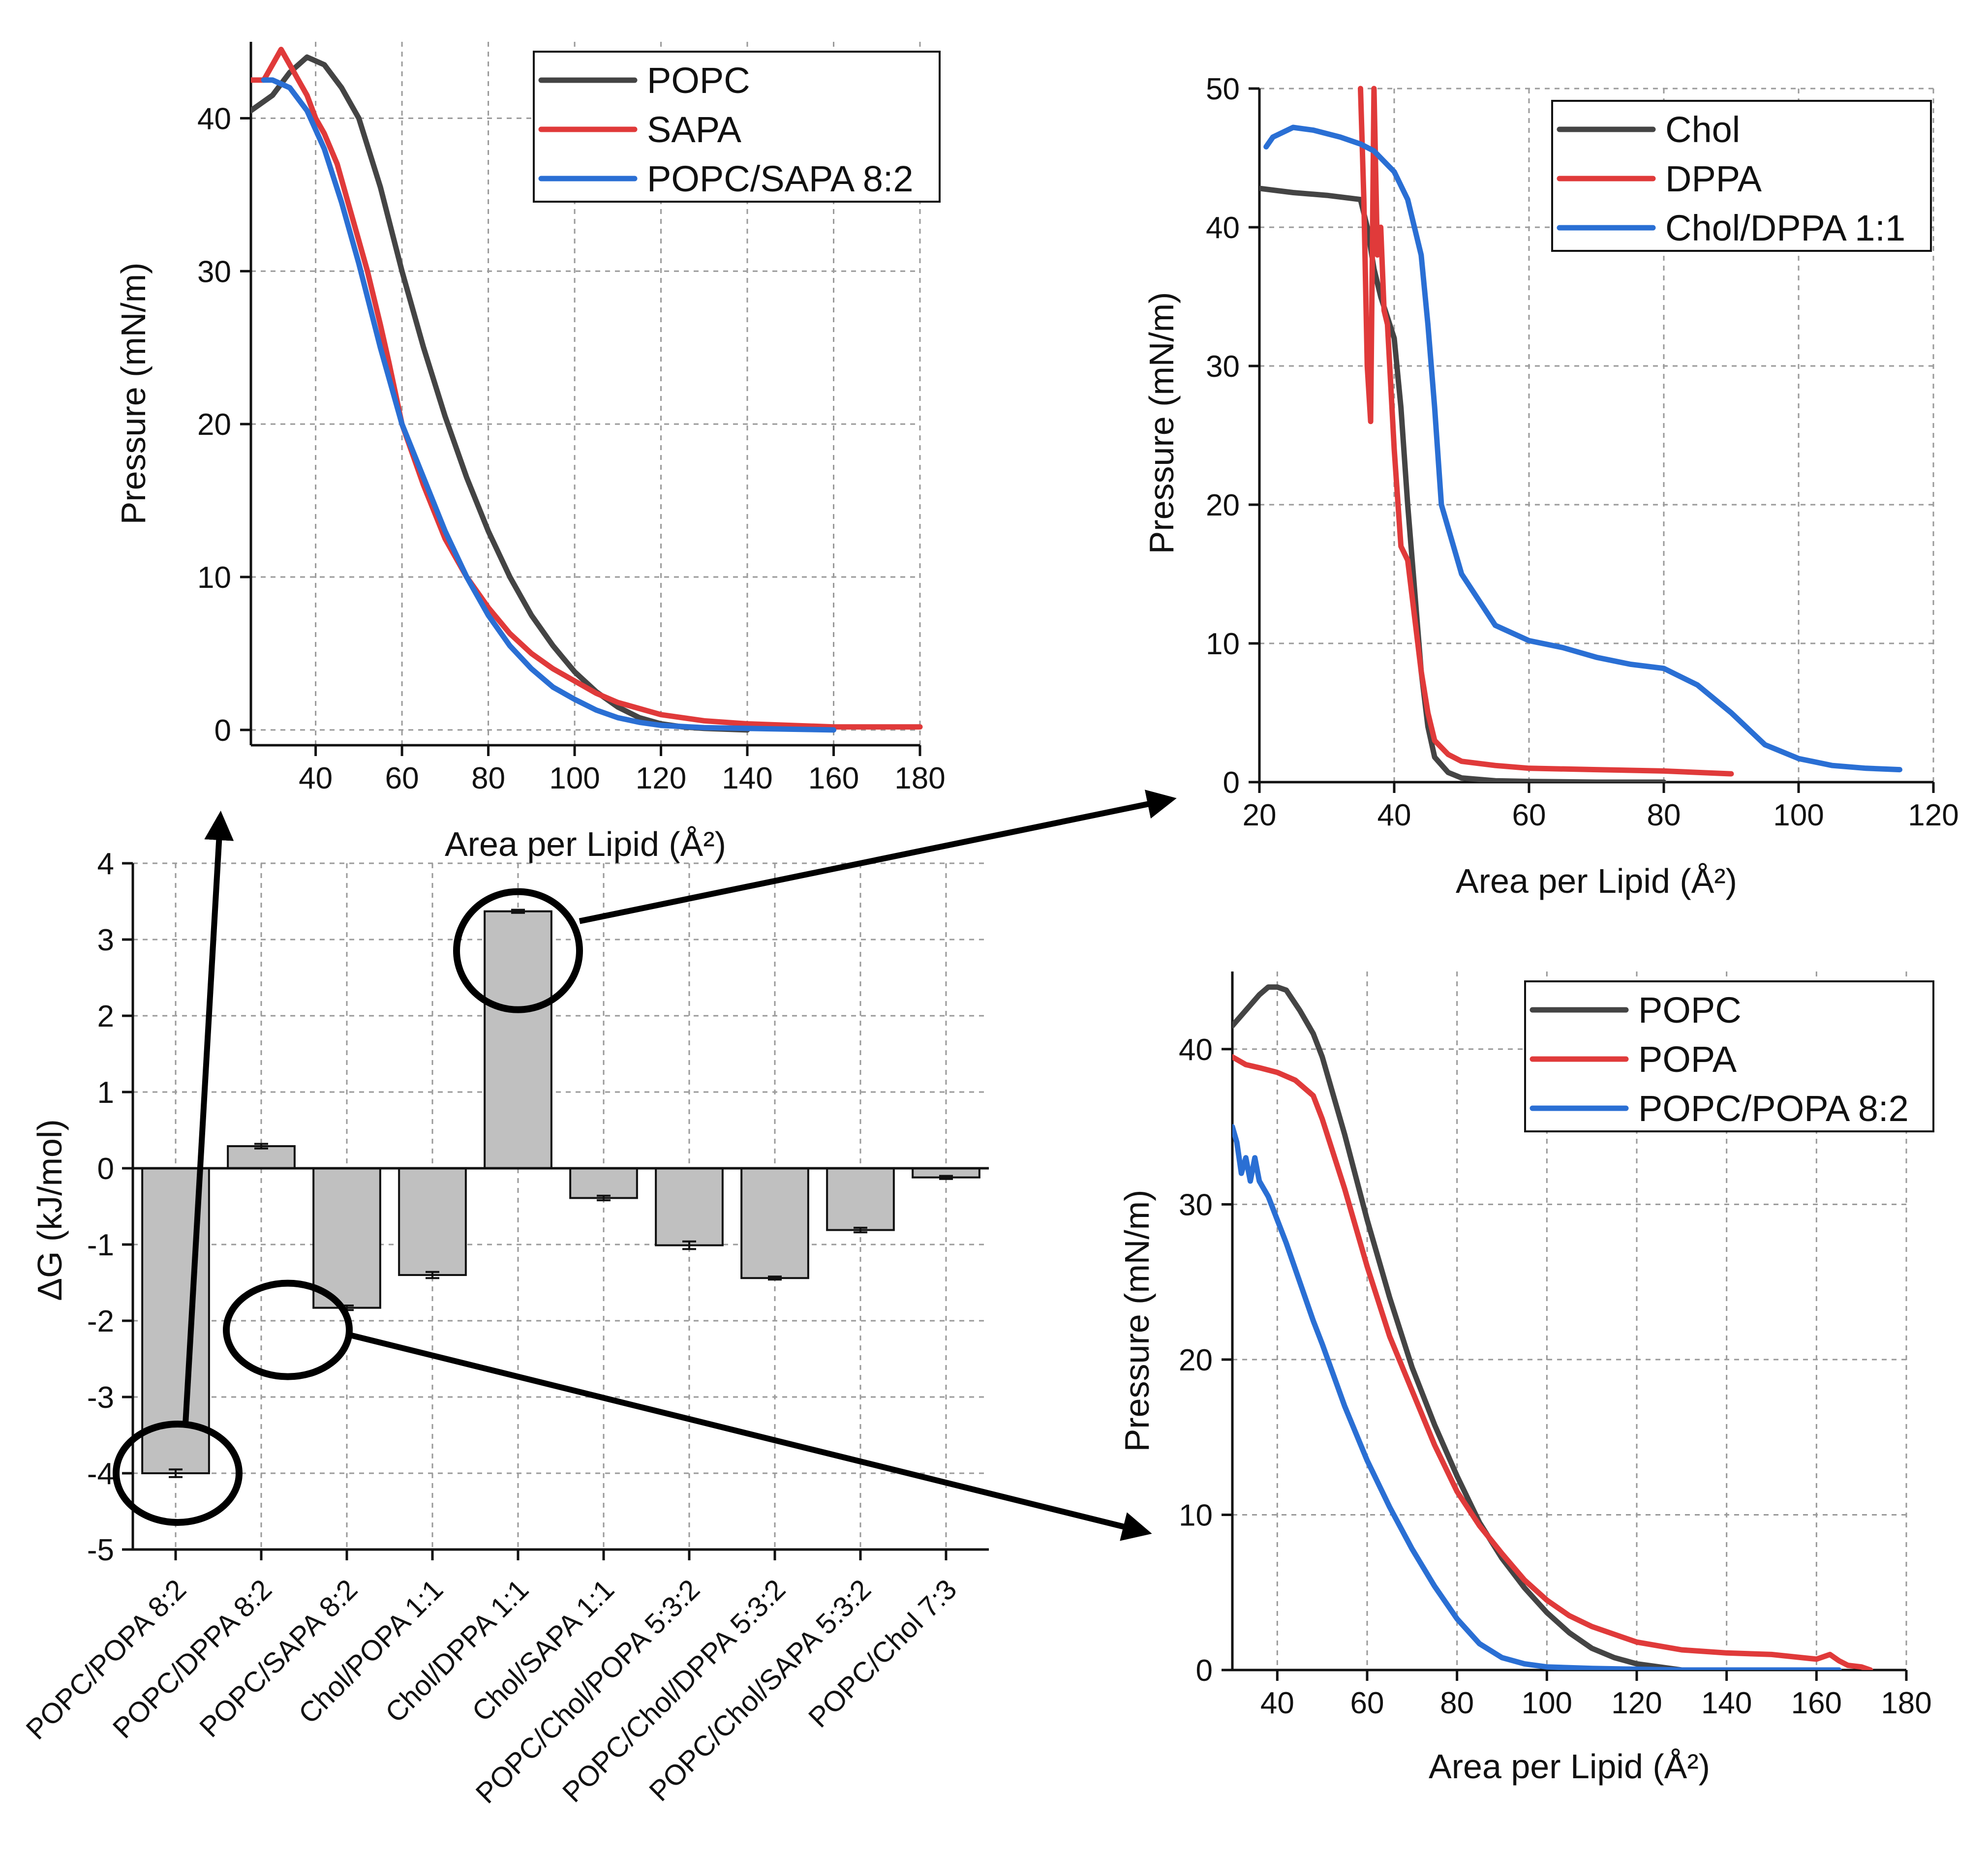  What do you see at coordinates (100, 1245) in the screenshot?
I see `y-tick-label: -1` at bounding box center [100, 1245].